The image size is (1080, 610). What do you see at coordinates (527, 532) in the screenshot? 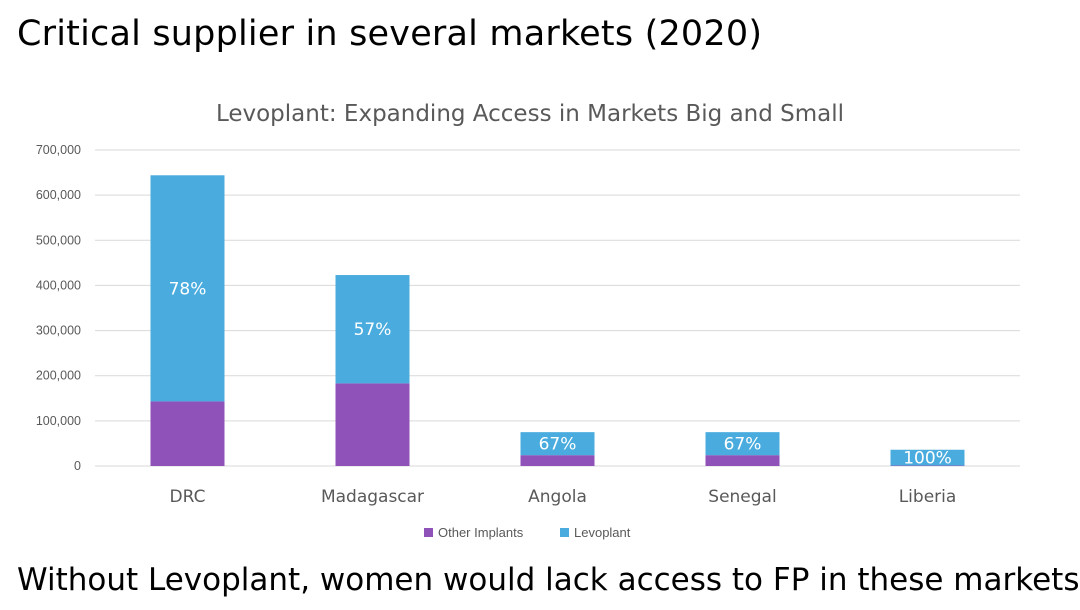
I see `legend: Other Implants Levoplant` at bounding box center [527, 532].